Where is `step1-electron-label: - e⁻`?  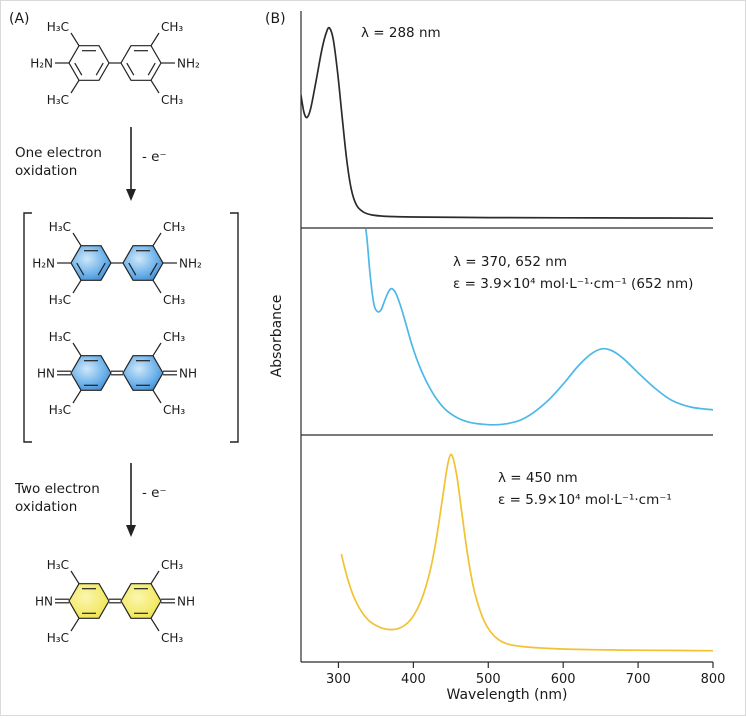
step1-electron-label: - e⁻ is located at coordinates (154, 157).